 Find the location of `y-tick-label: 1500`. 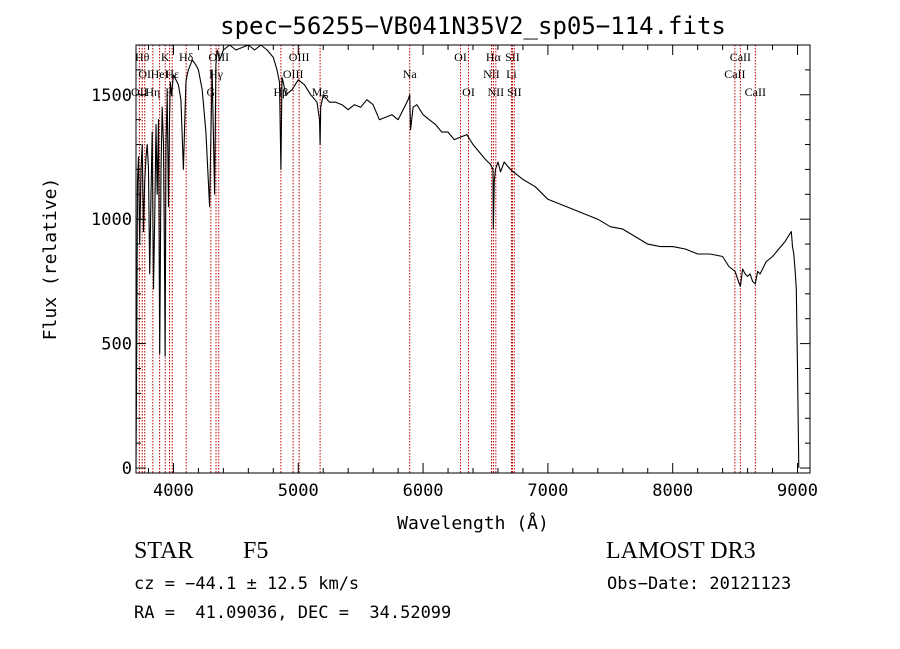

y-tick-label: 1500 is located at coordinates (111, 96).